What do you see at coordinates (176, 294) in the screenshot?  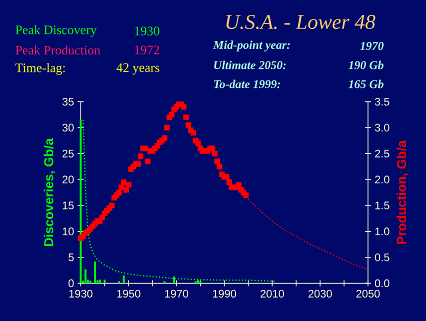 I see `x-tick-label: 1970` at bounding box center [176, 294].